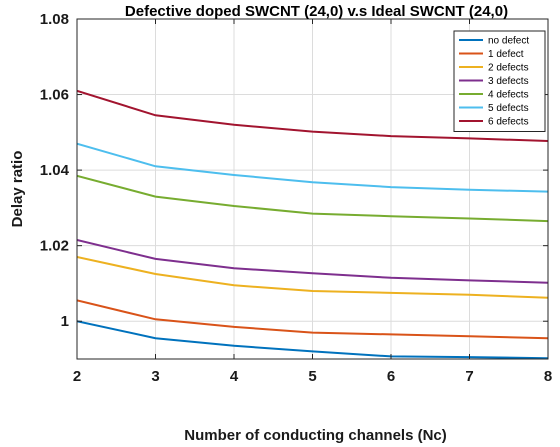  What do you see at coordinates (508, 41) in the screenshot?
I see `legend-label: no defect` at bounding box center [508, 41].